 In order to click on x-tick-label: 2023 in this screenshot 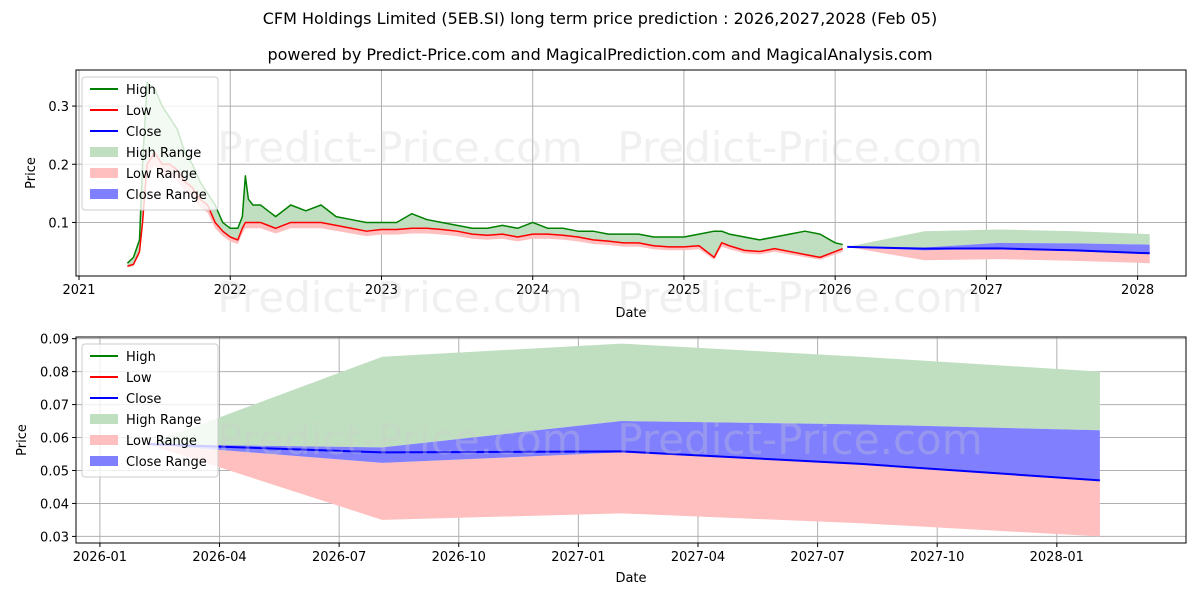, I will do `click(381, 290)`.